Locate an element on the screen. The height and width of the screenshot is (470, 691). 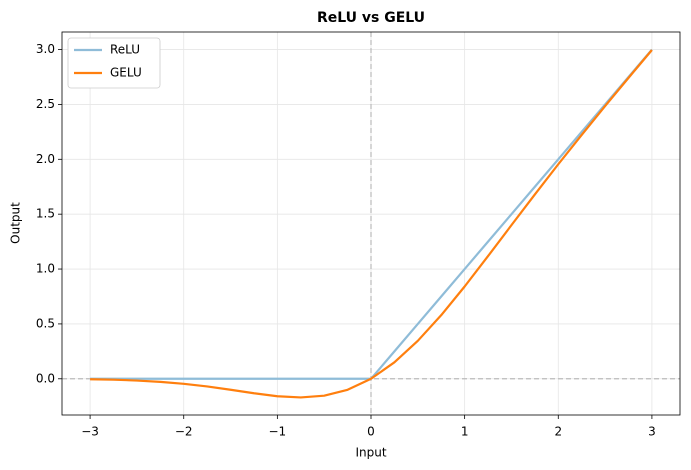
legend-label: GELU is located at coordinates (126, 73).